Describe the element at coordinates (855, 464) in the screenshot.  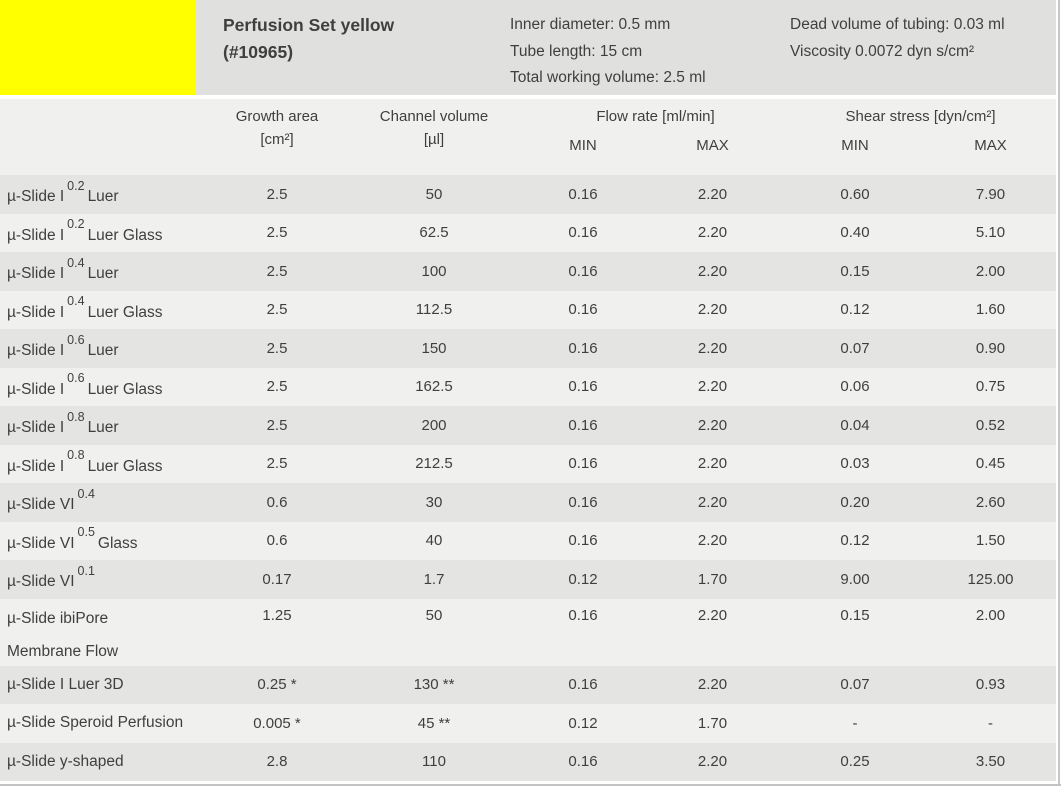
I see `shear-stress-min-value: 0.03` at that location.